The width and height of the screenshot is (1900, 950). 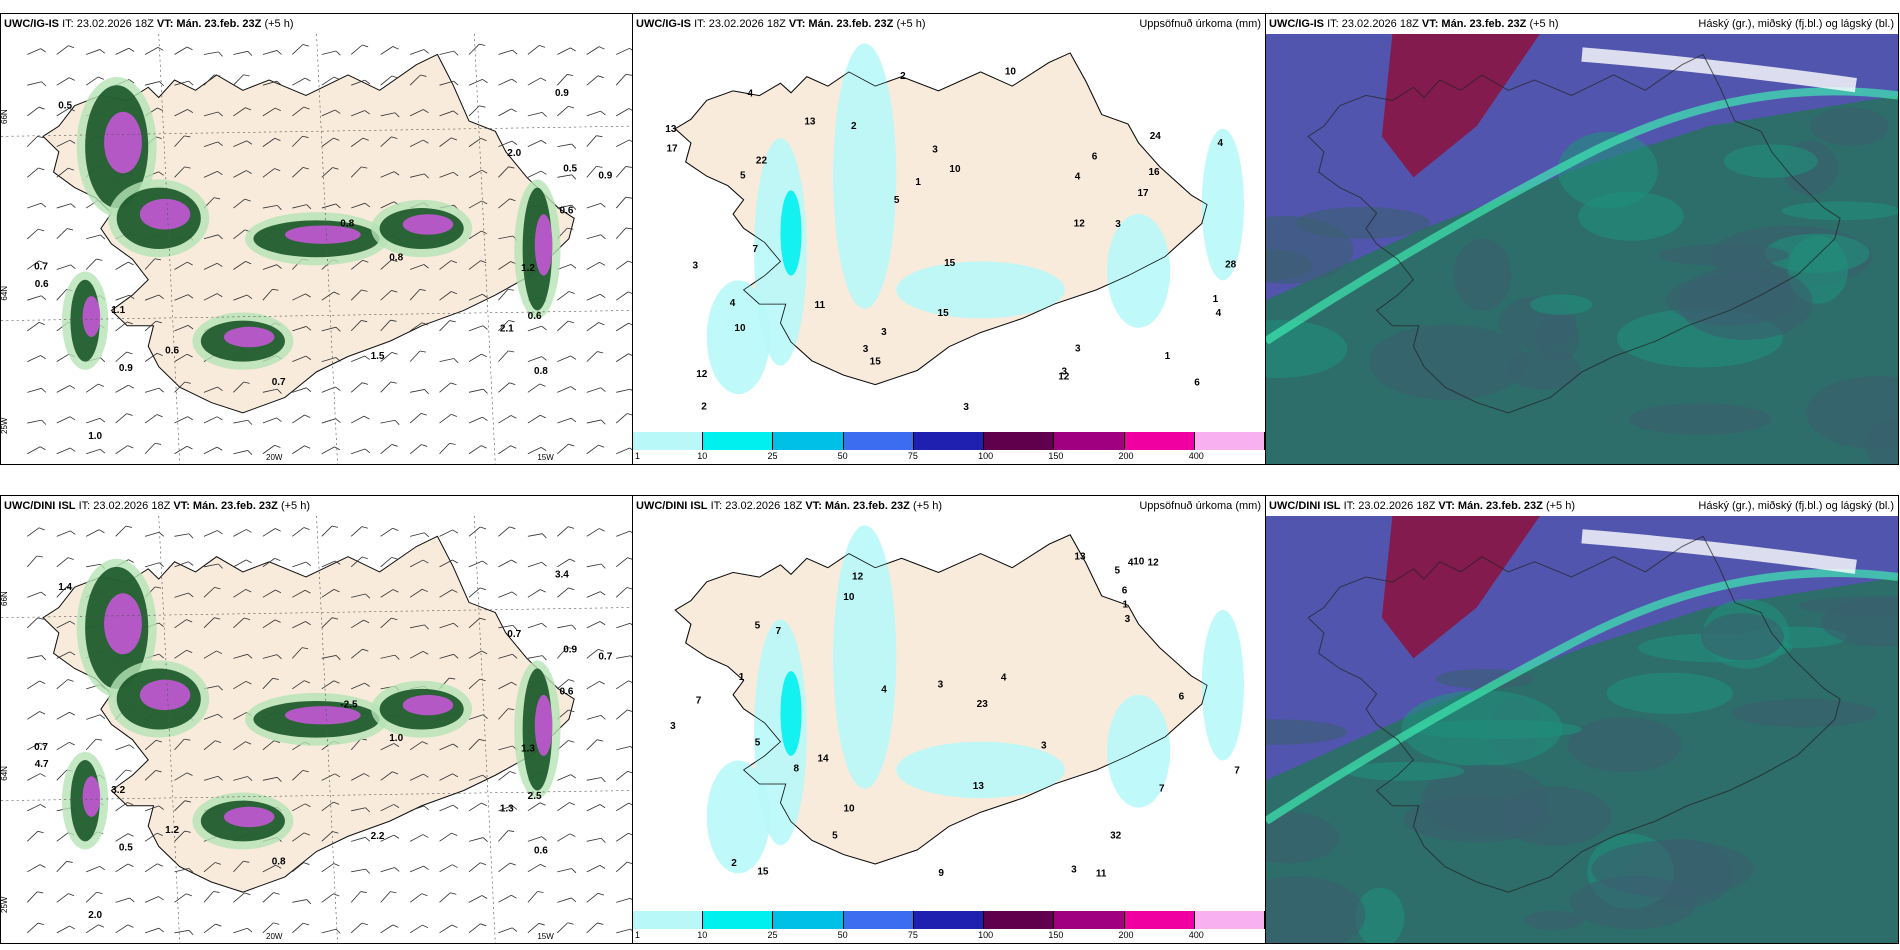 I want to click on wind-value-label: 1.1, so click(x=118, y=310).